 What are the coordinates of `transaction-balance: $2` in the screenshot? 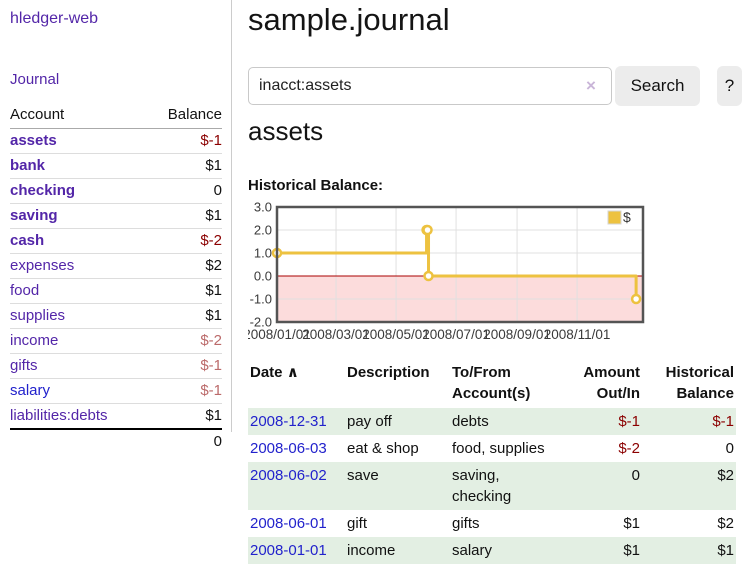 It's located at (725, 475).